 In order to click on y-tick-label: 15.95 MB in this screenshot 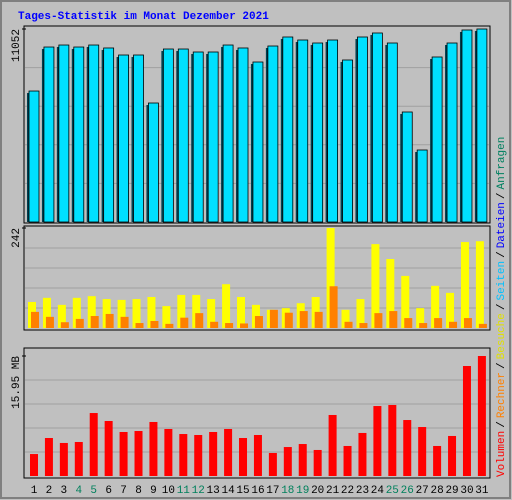, I will do `click(17, 382)`.